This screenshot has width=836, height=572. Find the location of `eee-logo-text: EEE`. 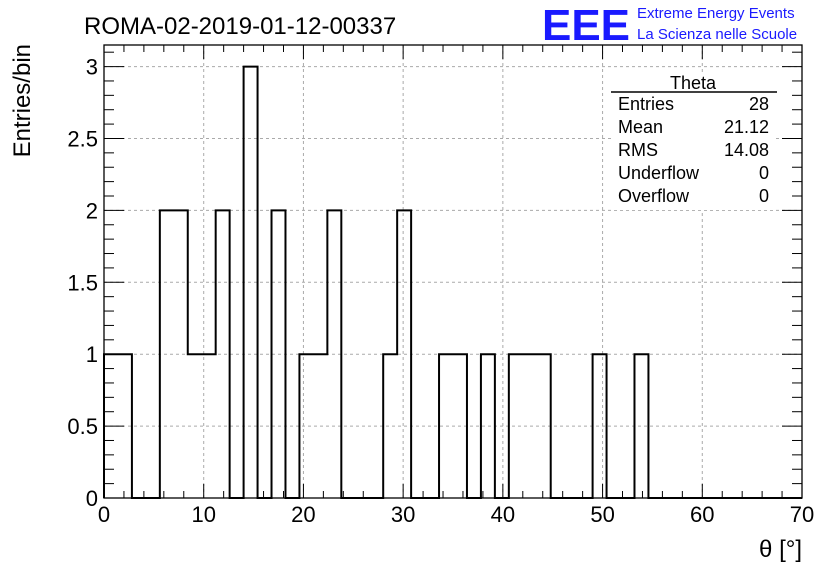

eee-logo-text: EEE is located at coordinates (586, 25).